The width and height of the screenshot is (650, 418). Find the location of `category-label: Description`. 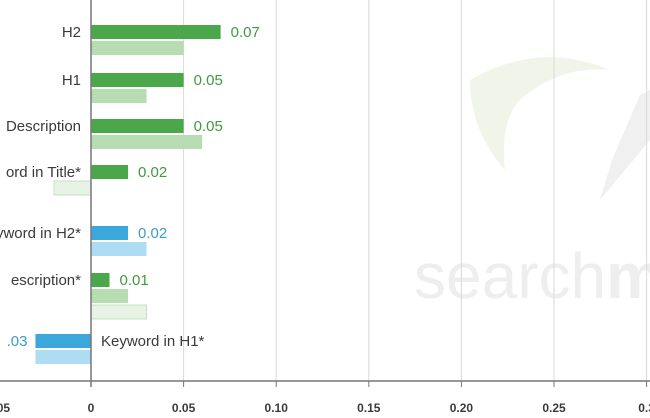

category-label: Description is located at coordinates (43, 126).